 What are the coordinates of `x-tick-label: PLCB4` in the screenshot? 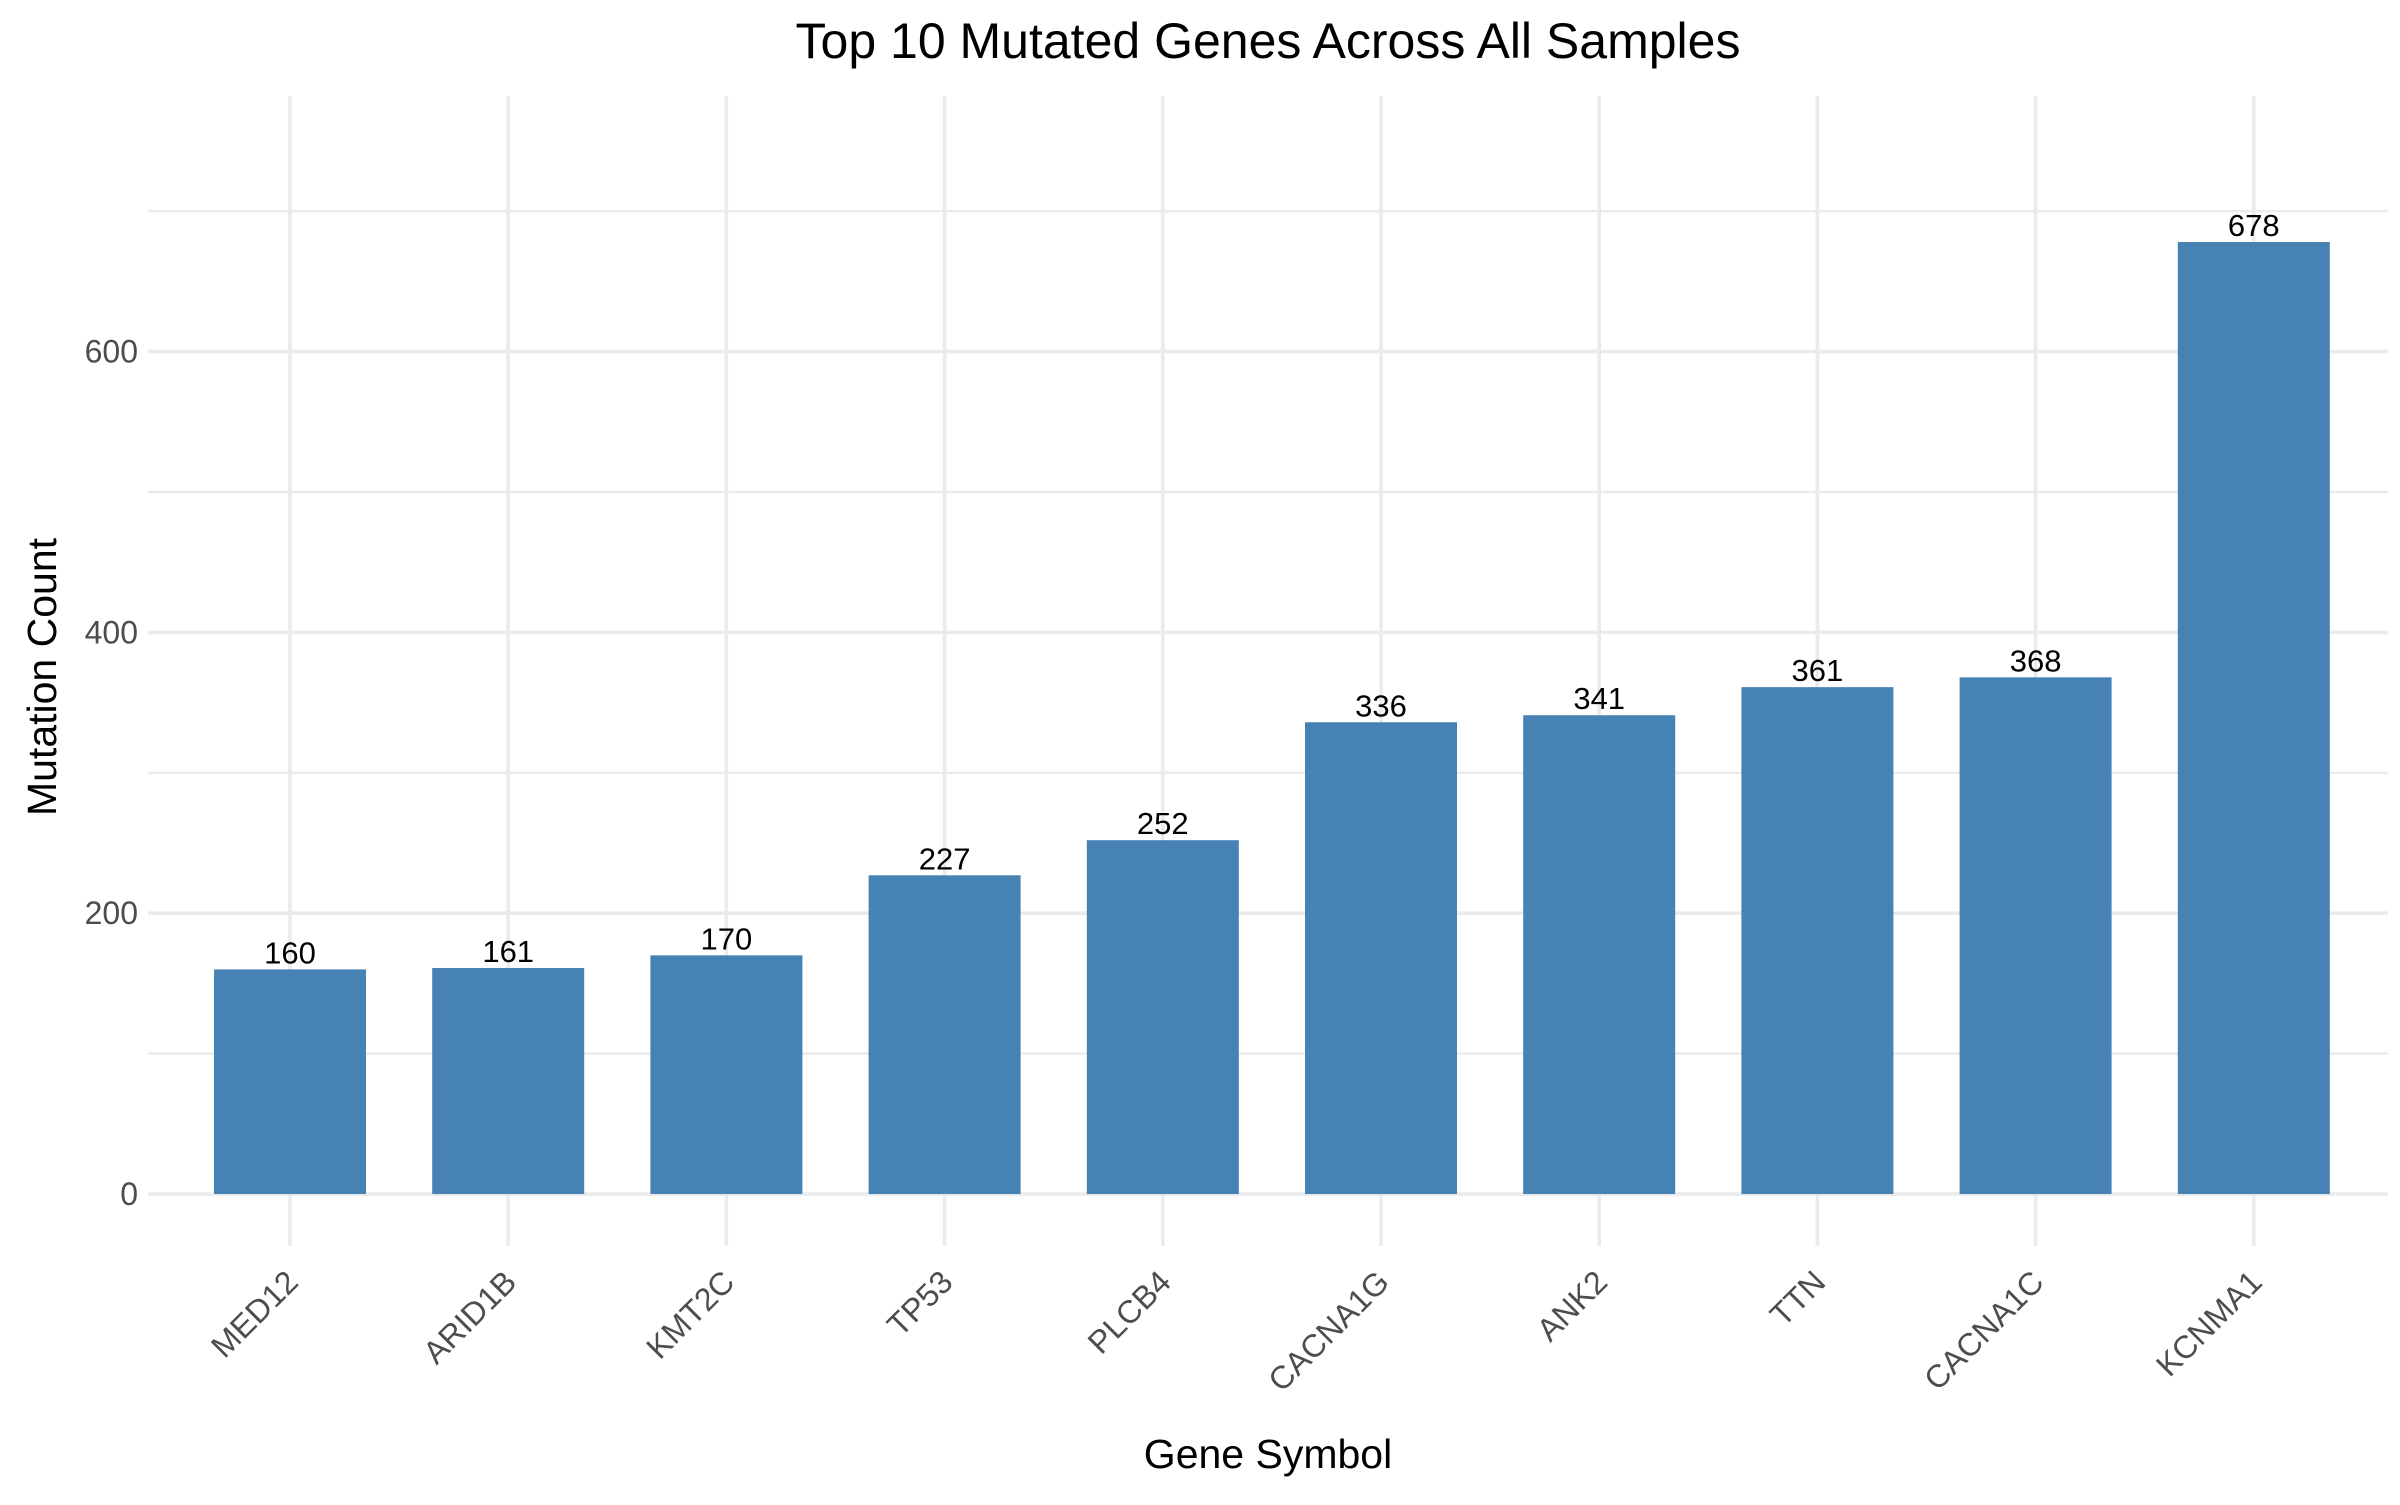 It's located at (1129, 1311).